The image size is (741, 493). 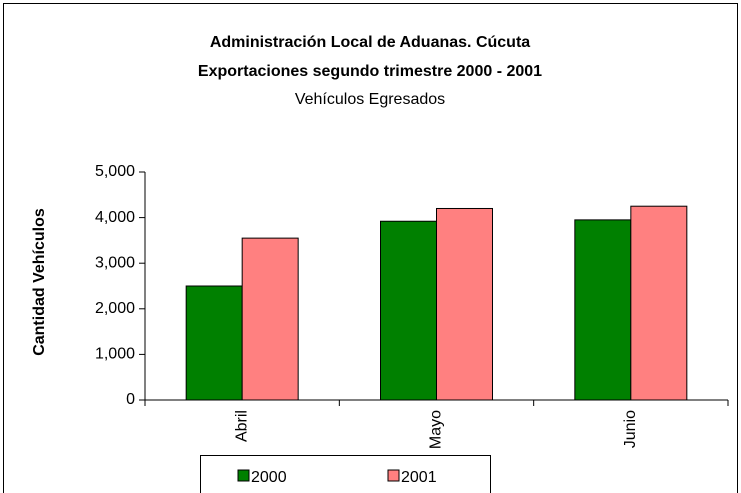 What do you see at coordinates (269, 477) in the screenshot?
I see `legend-label: 2000` at bounding box center [269, 477].